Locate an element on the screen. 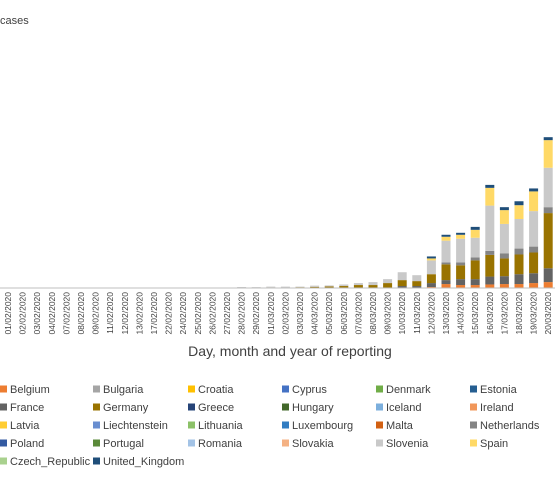  x-tick-label: 26/02/2020 is located at coordinates (212, 313).